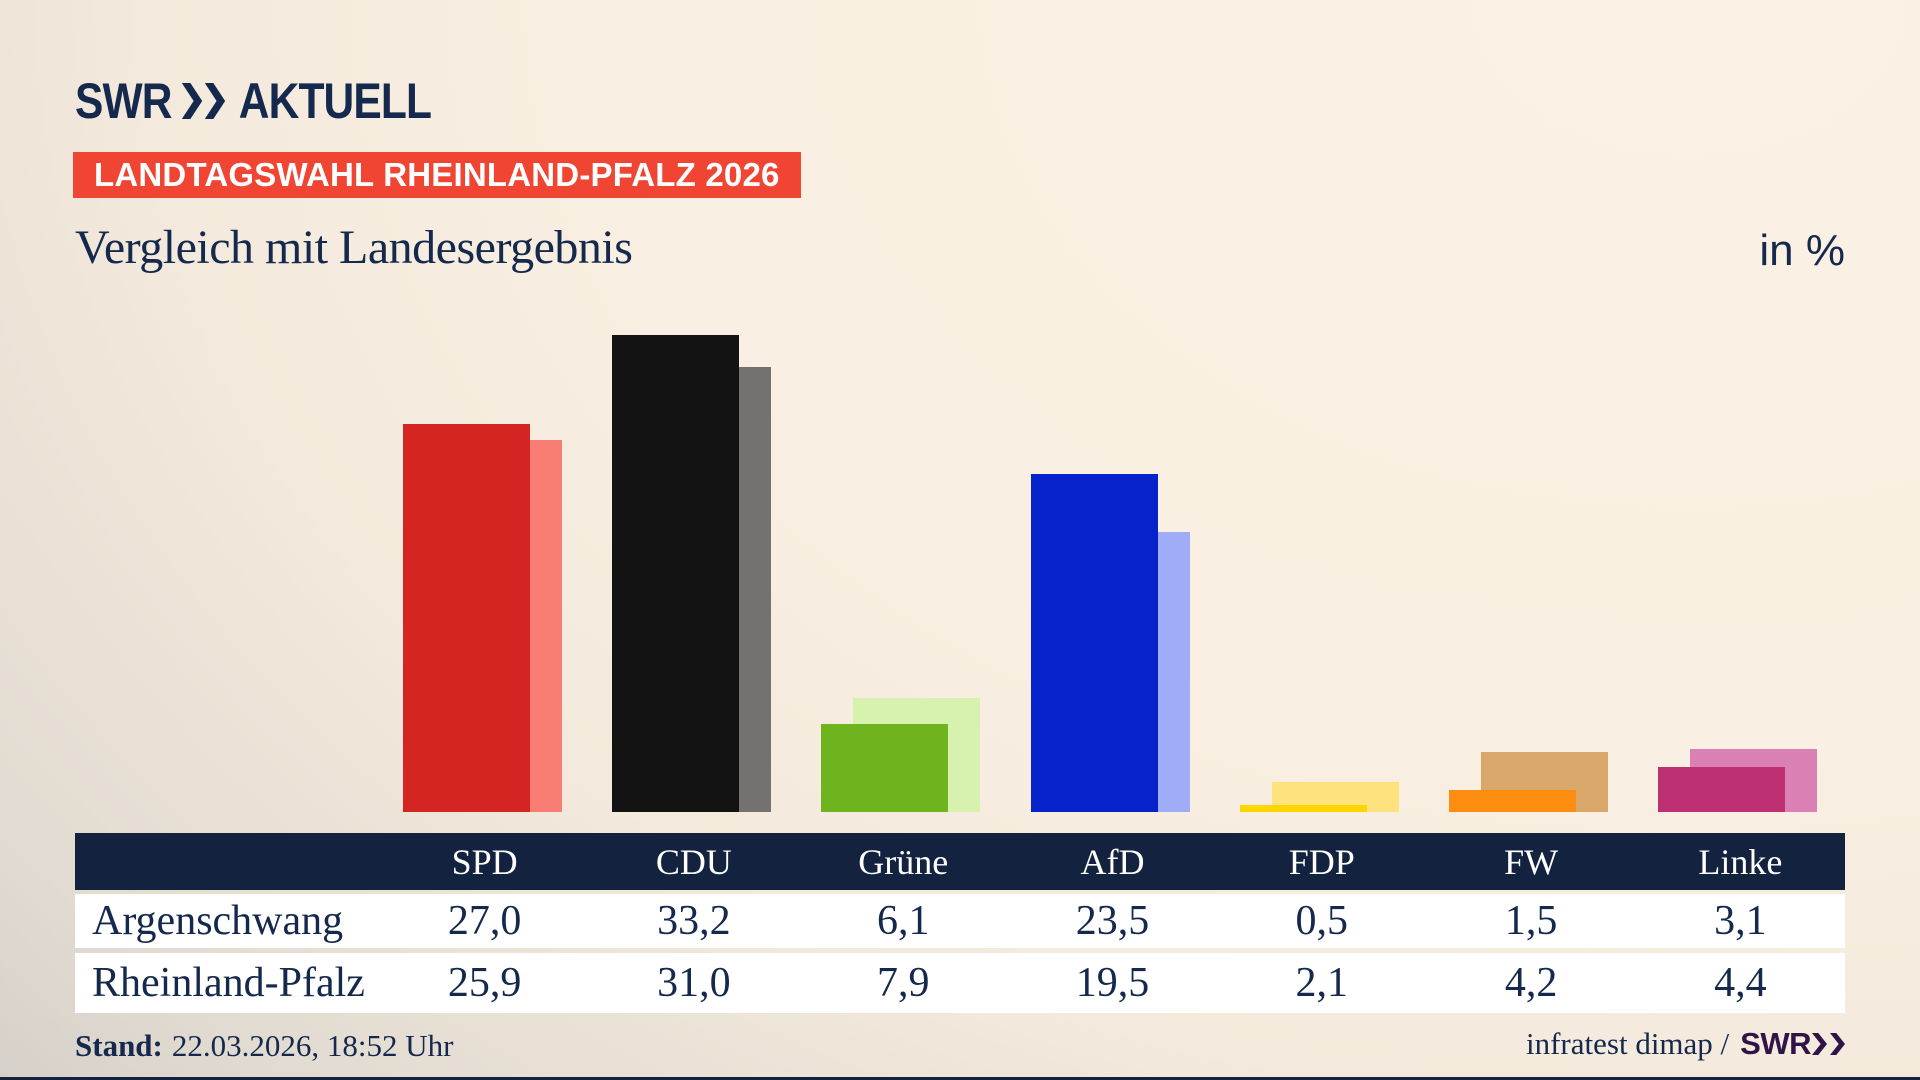 The height and width of the screenshot is (1080, 1920). What do you see at coordinates (1531, 983) in the screenshot?
I see `value-fw-rheinland-pfalz: 4,2` at bounding box center [1531, 983].